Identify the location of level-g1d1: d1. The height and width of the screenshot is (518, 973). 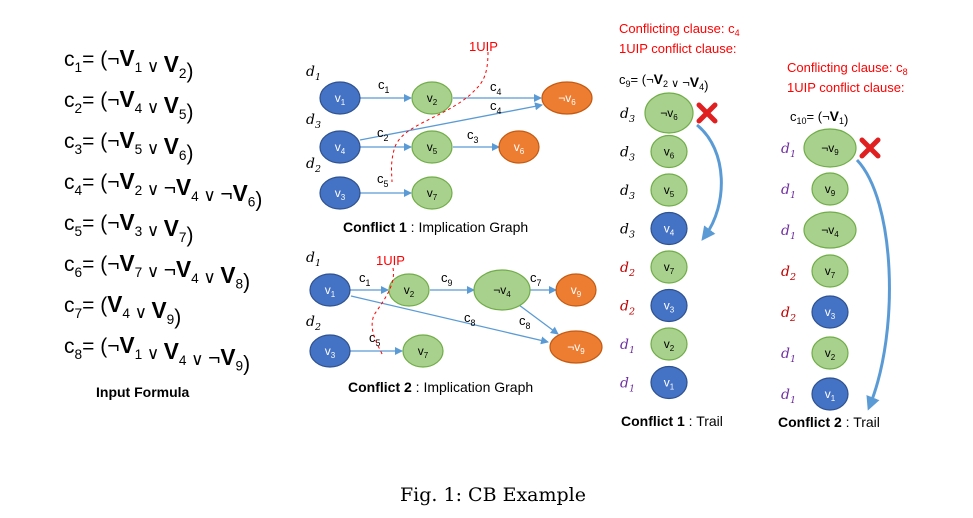
(313, 73).